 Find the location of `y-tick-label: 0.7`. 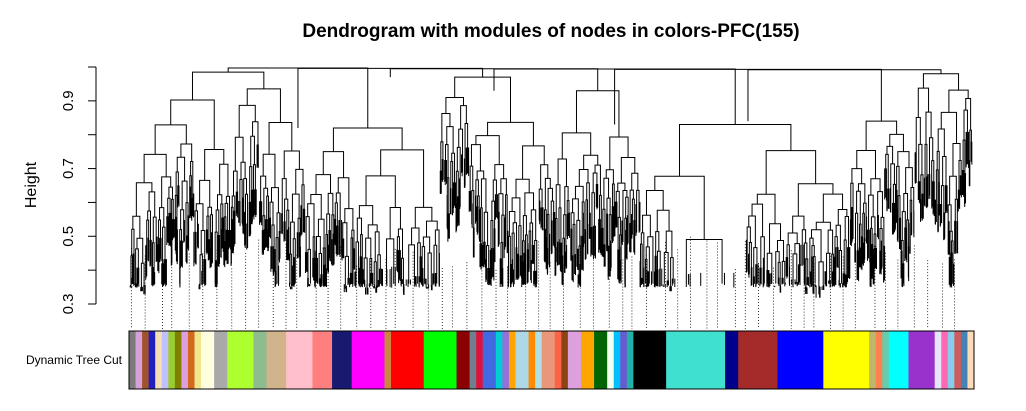

y-tick-label: 0.7 is located at coordinates (68, 168).